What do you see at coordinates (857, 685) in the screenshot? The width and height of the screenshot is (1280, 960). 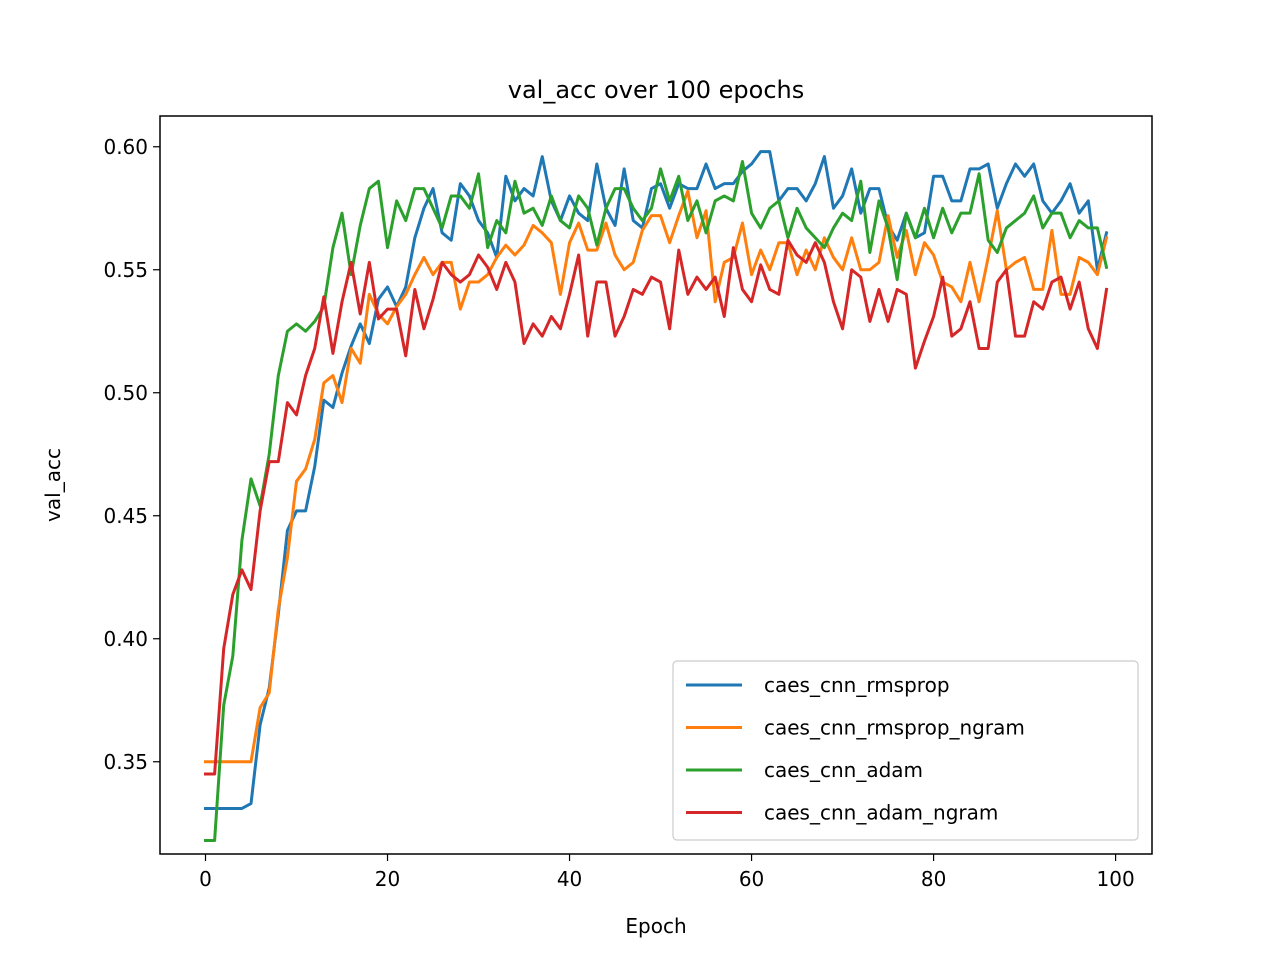 I see `legend-label: caes_cnn_rmsprop` at bounding box center [857, 685].